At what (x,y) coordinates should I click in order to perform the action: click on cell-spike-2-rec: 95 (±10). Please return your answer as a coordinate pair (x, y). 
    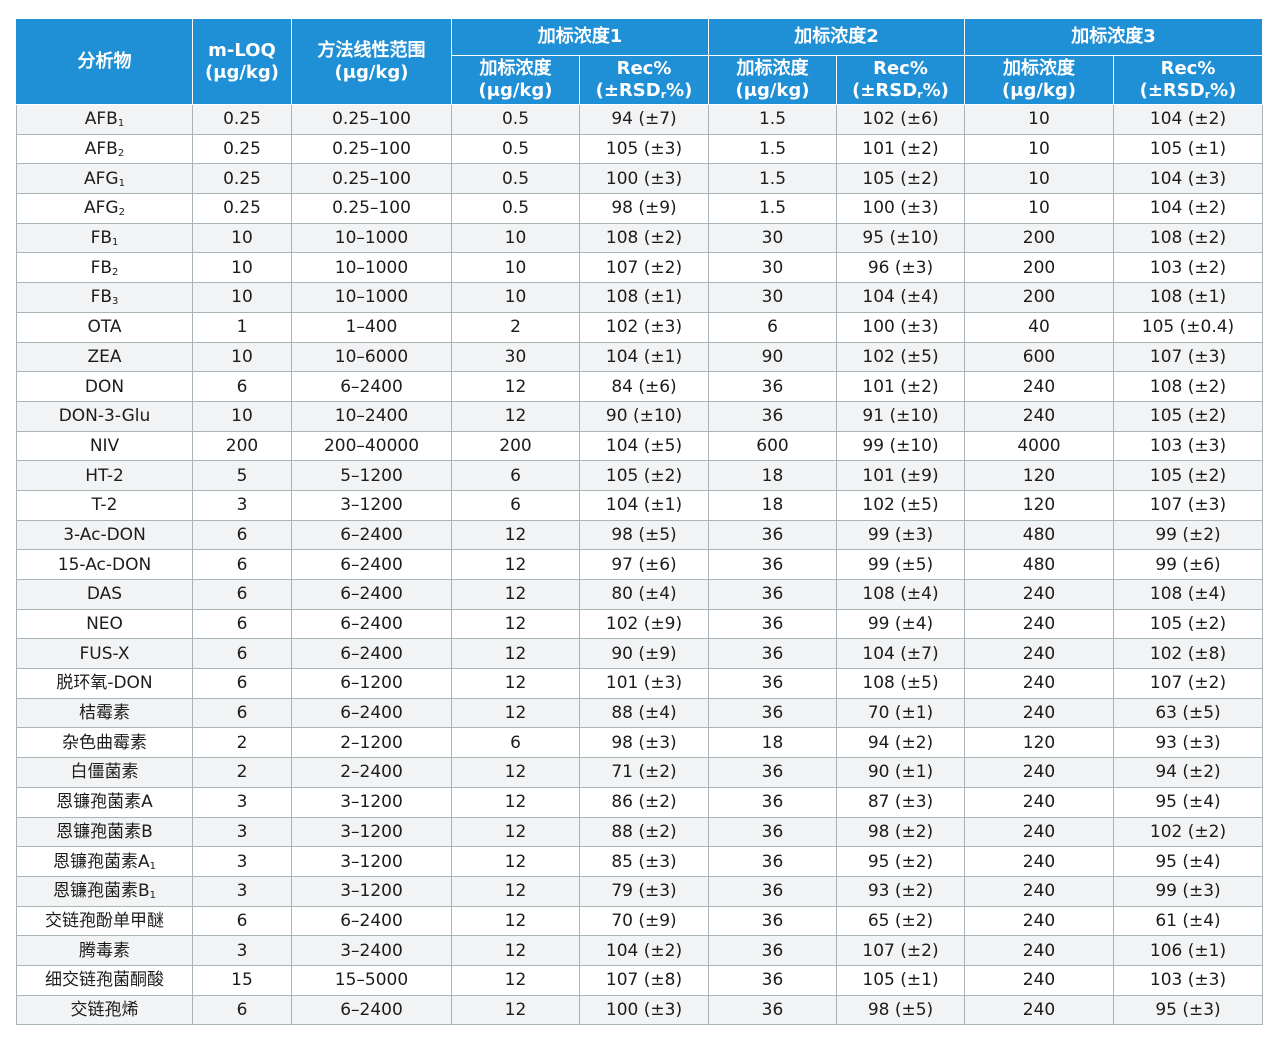
    Looking at the image, I should click on (900, 238).